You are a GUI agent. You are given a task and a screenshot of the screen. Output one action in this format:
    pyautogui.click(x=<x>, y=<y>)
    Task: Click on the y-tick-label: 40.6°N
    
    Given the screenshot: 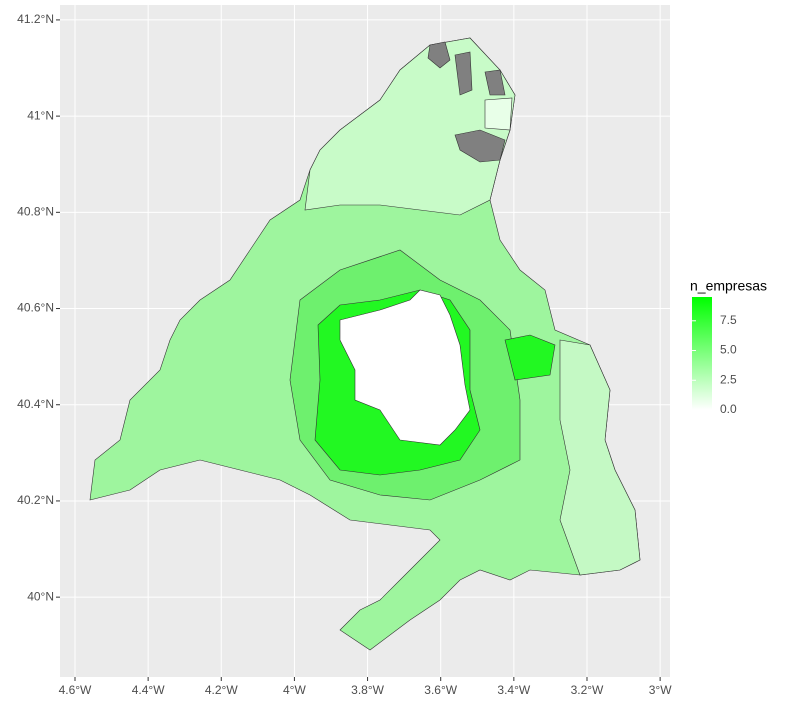 What is the action you would take?
    pyautogui.click(x=35, y=308)
    